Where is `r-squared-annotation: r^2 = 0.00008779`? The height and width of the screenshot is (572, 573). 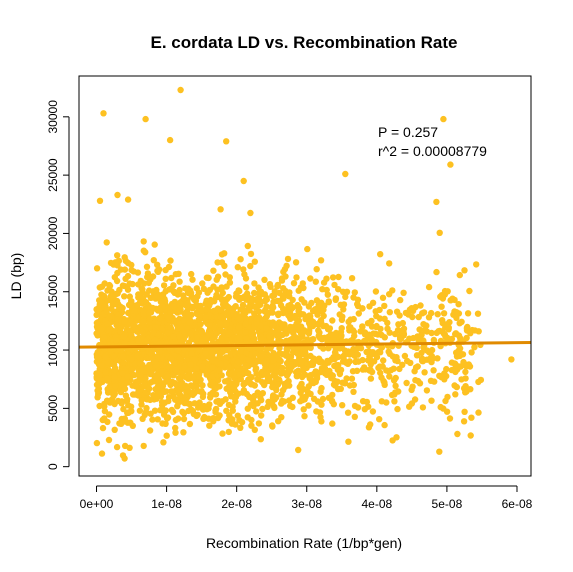 r-squared-annotation: r^2 = 0.00008779 is located at coordinates (432, 151).